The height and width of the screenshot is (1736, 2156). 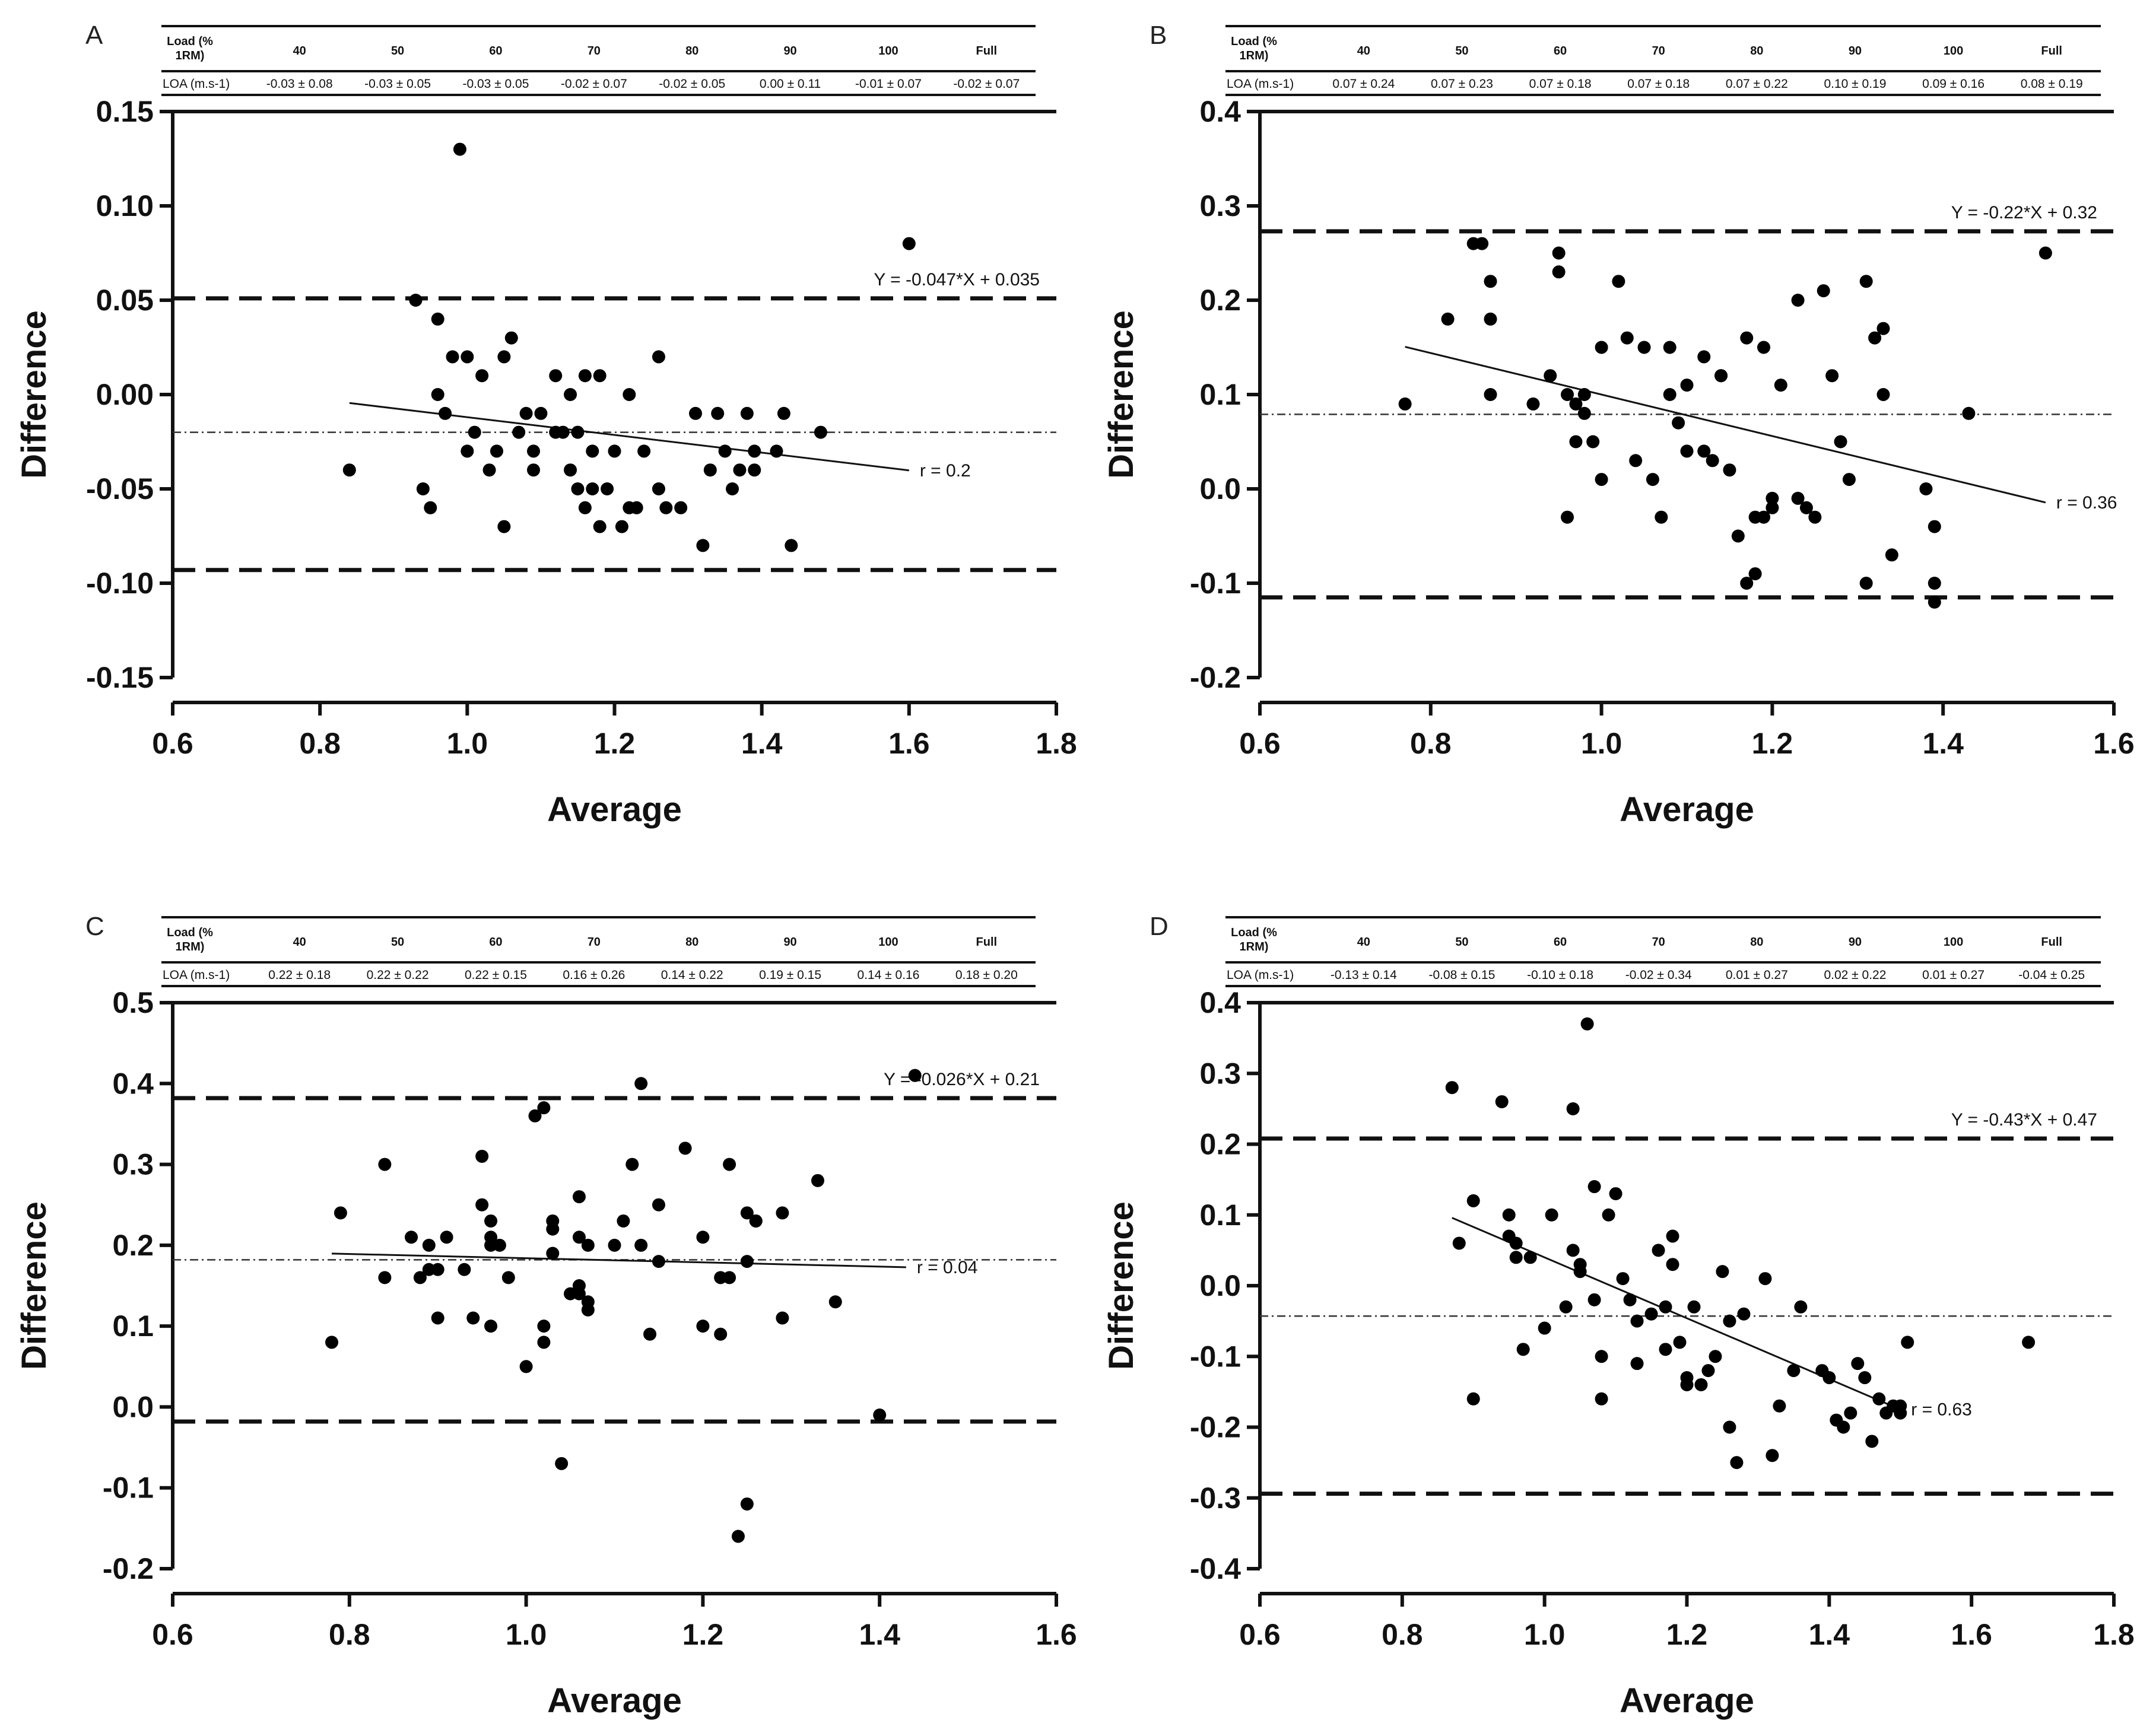 I want to click on y-tick-label: 0.3, so click(x=133, y=1164).